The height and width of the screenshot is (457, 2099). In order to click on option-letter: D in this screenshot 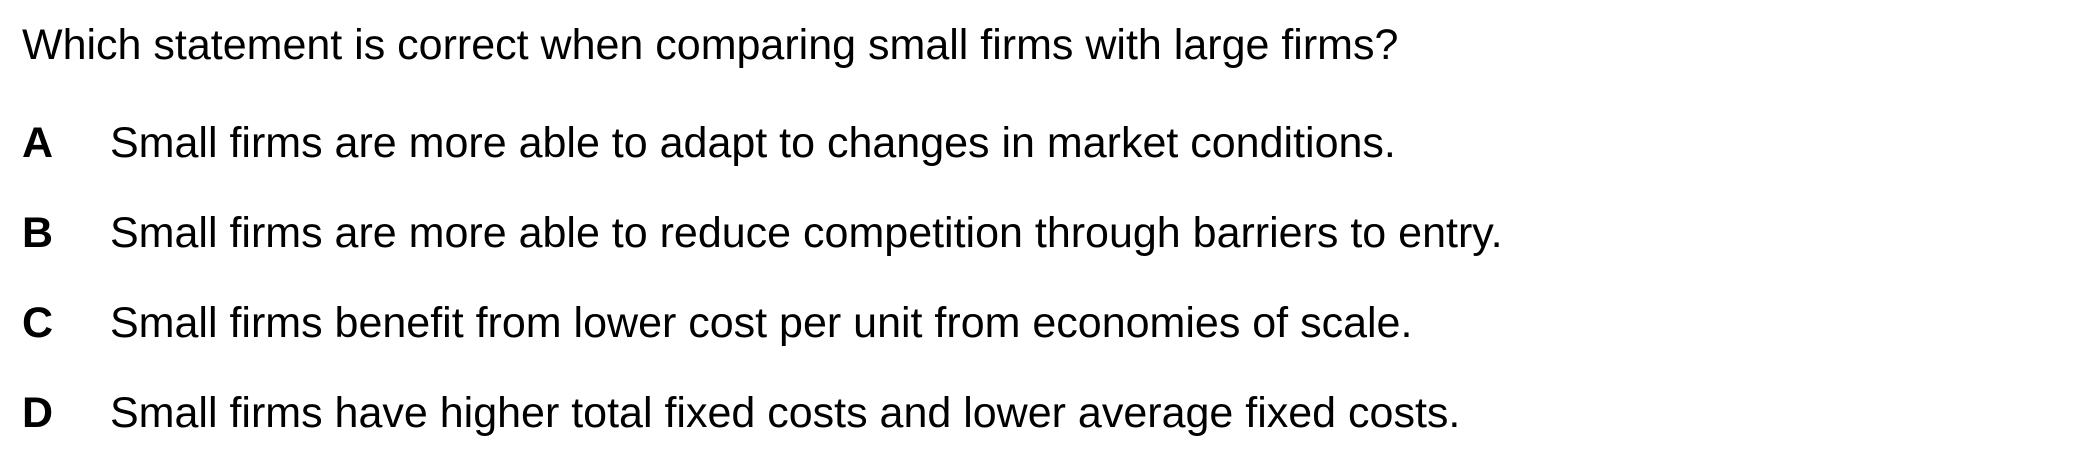, I will do `click(38, 413)`.